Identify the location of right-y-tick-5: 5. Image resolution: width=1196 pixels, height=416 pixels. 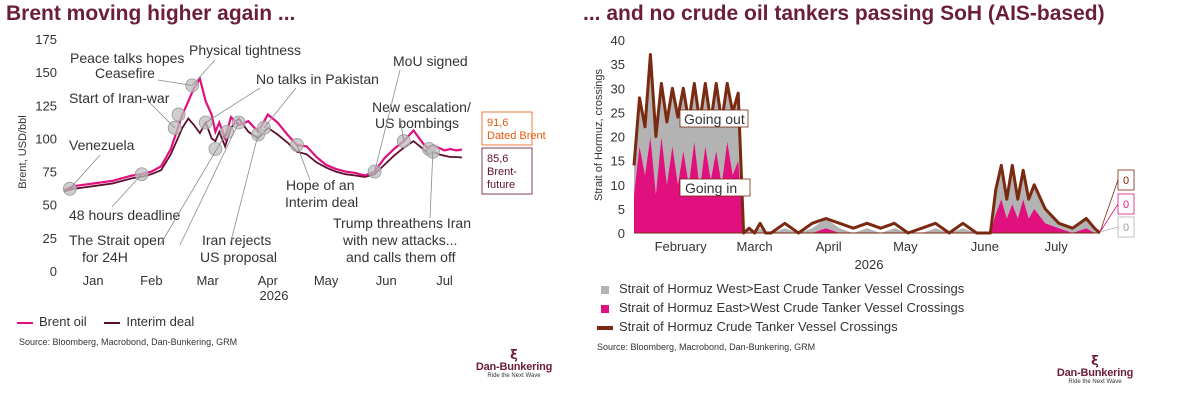
(621, 209).